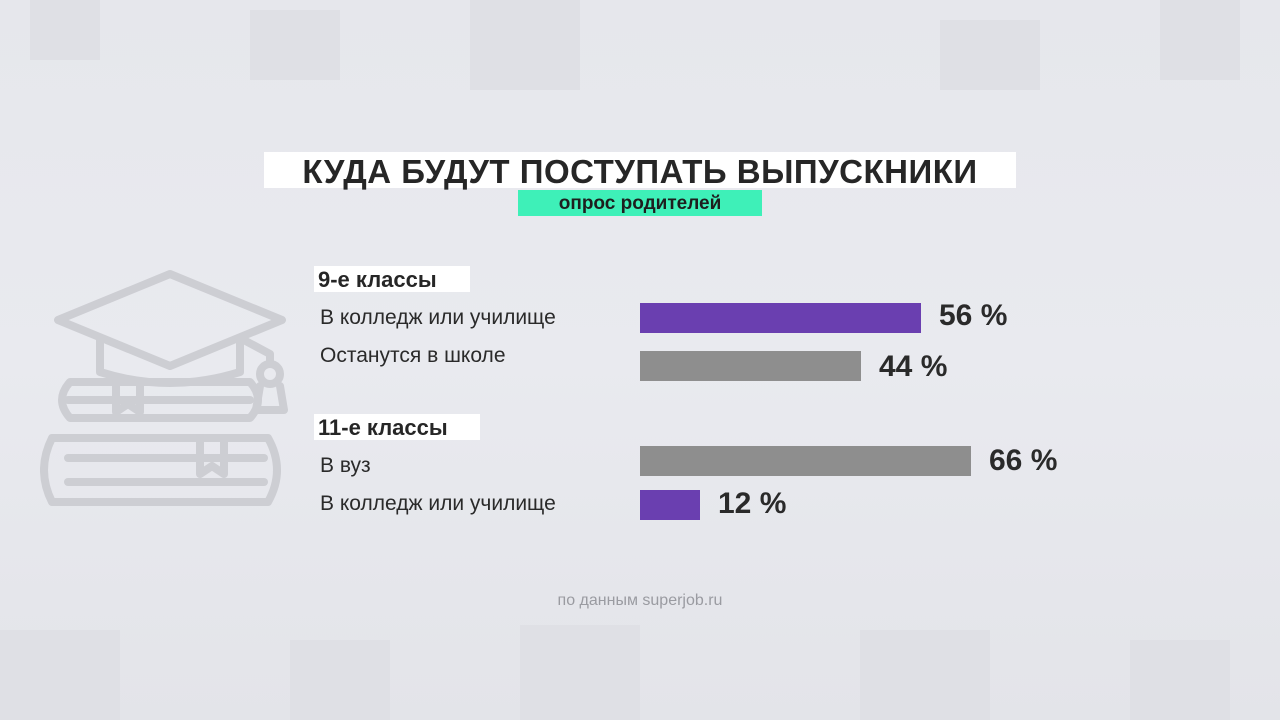 The width and height of the screenshot is (1280, 720). Describe the element at coordinates (752, 503) in the screenshot. I see `value-label: 12 %` at that location.